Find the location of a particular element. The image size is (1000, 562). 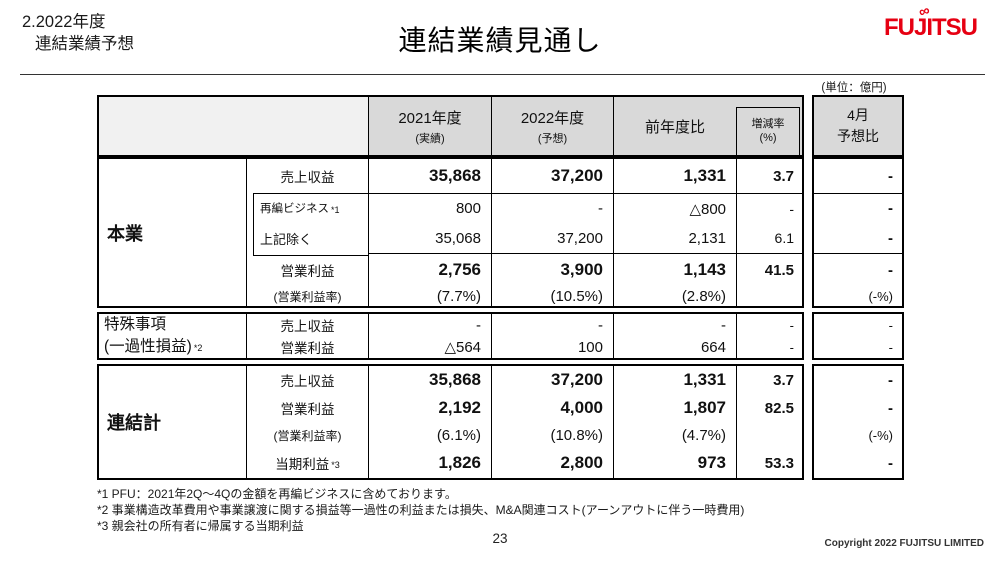

value-2021: 2,192 is located at coordinates (429, 408).